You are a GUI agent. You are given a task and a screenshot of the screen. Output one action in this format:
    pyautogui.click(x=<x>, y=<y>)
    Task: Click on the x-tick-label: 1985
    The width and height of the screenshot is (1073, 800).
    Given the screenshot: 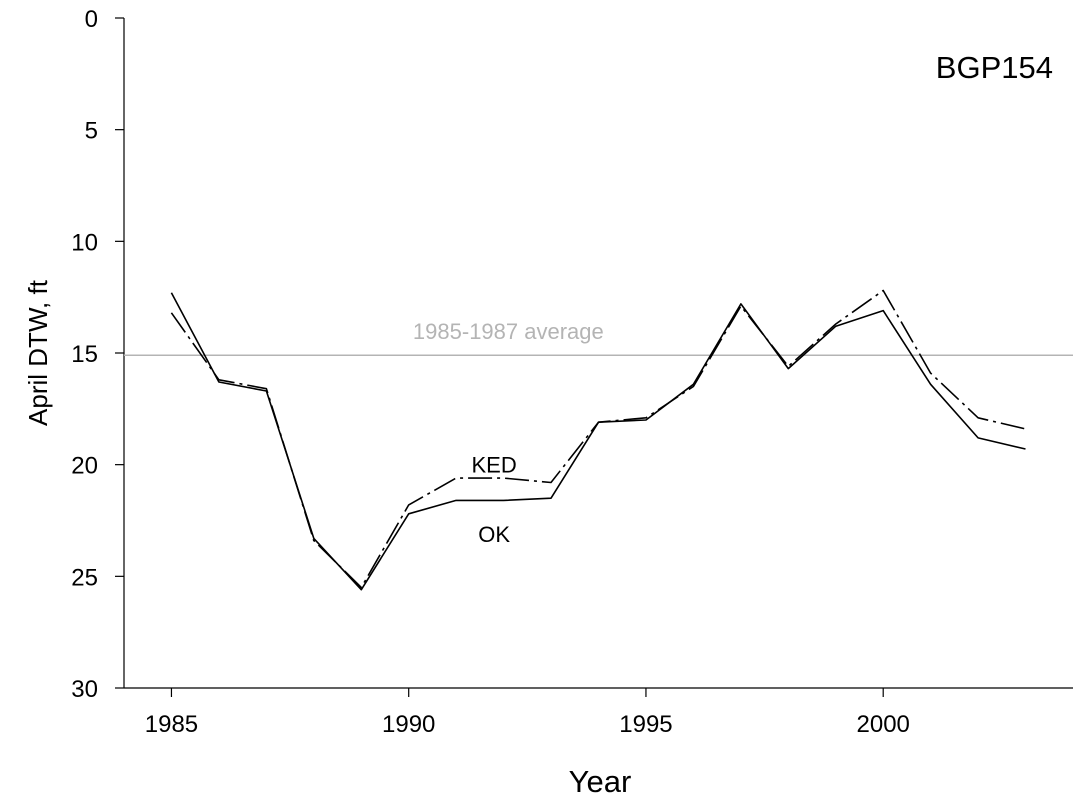 What is the action you would take?
    pyautogui.click(x=171, y=724)
    